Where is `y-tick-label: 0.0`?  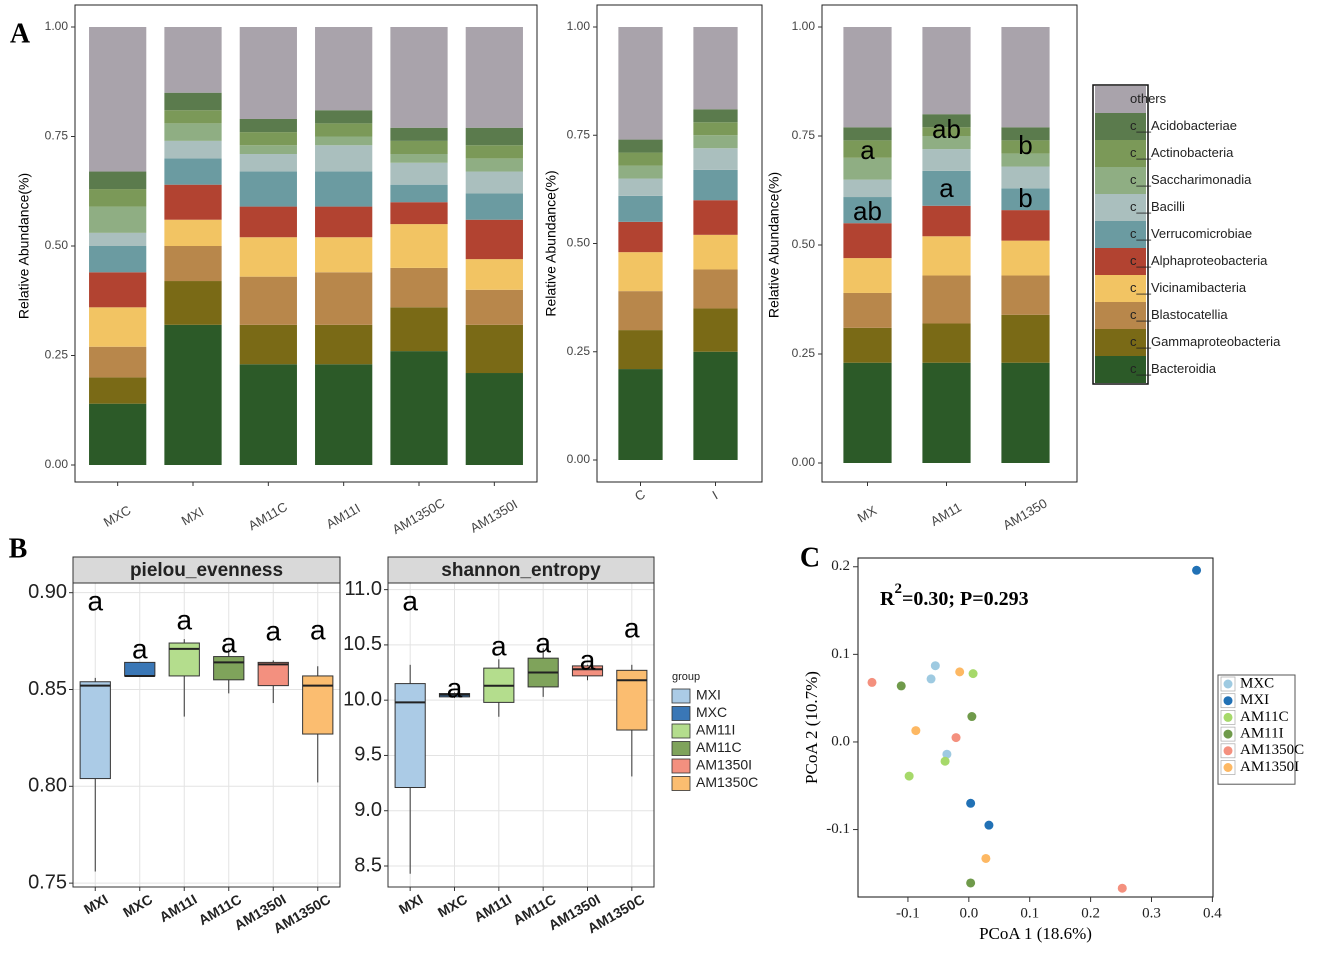 y-tick-label: 0.0 is located at coordinates (840, 741).